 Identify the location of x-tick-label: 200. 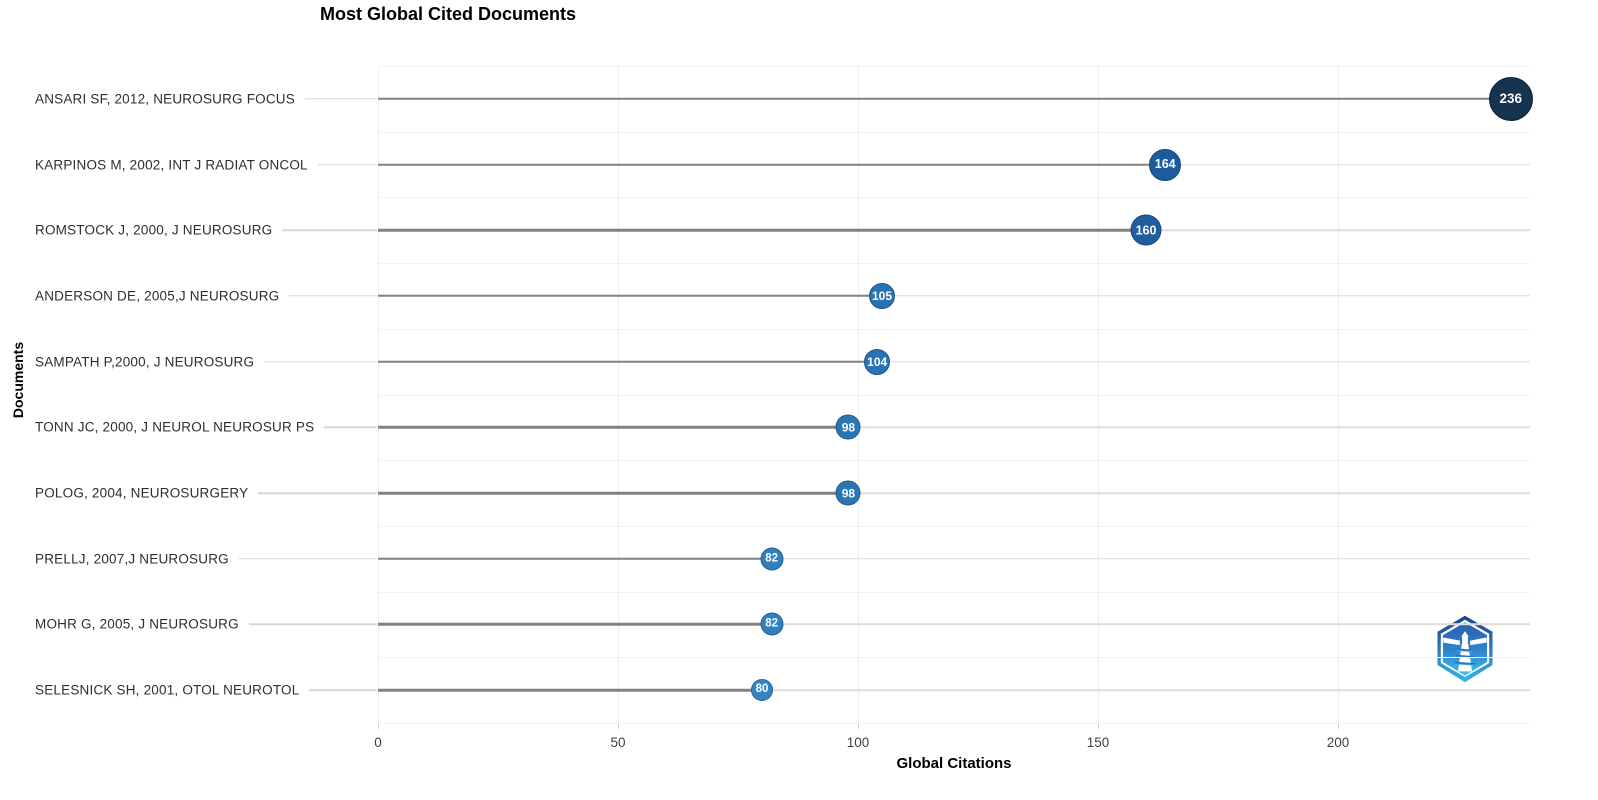
(1338, 742).